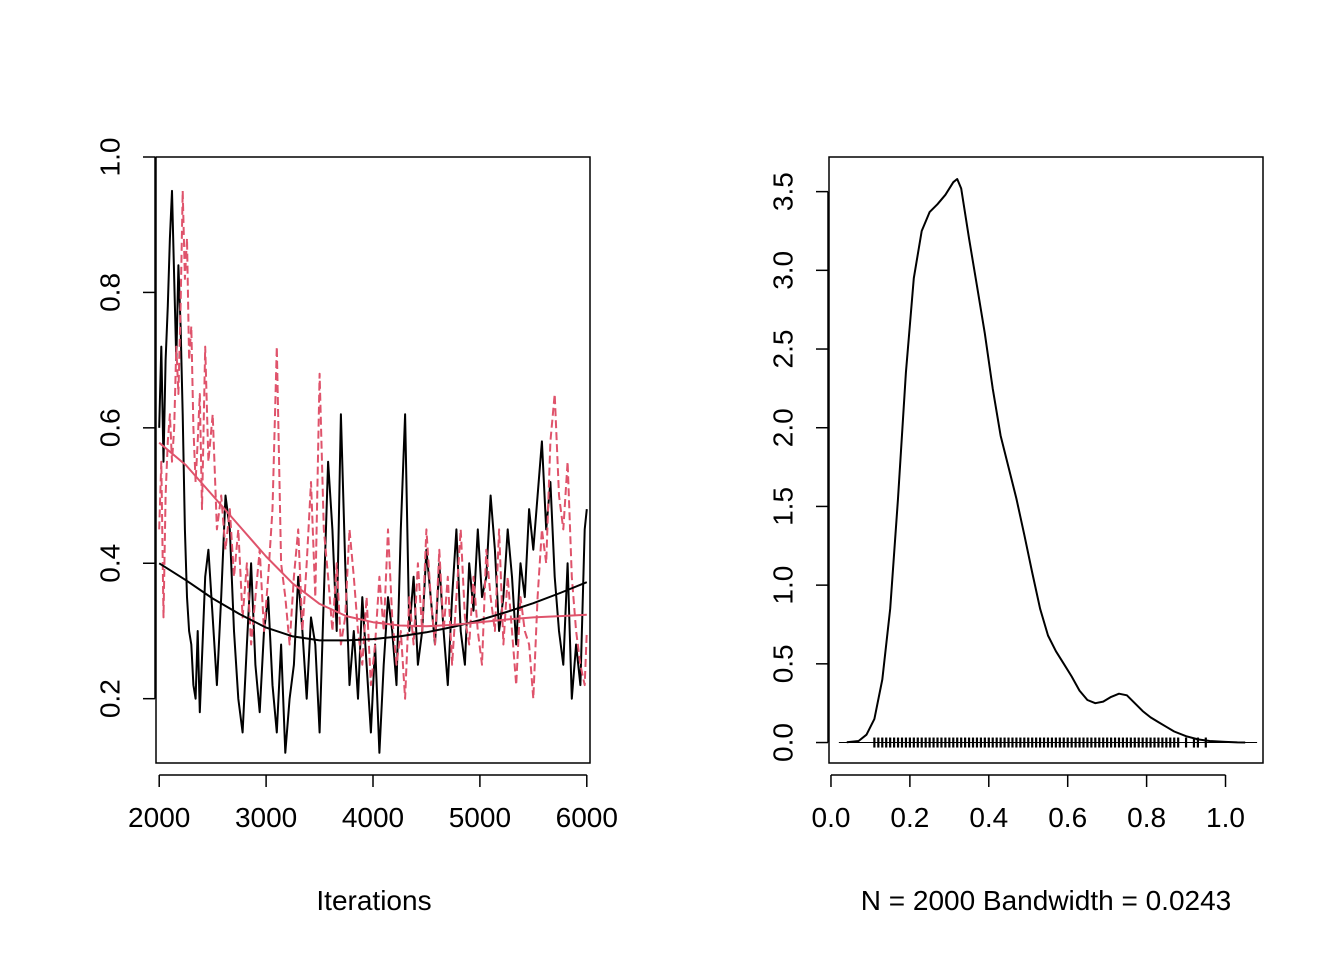  I want to click on trace-y-tick-label: 1.0, so click(110, 157).